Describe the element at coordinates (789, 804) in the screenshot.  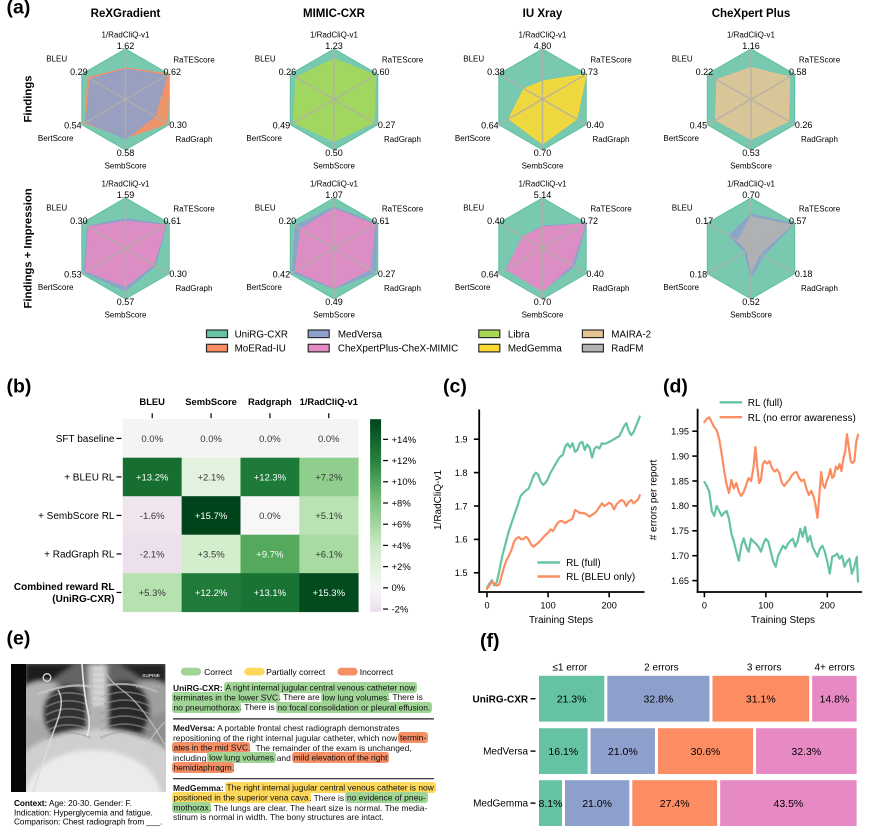
I see `svg-text: 43.5%` at that location.